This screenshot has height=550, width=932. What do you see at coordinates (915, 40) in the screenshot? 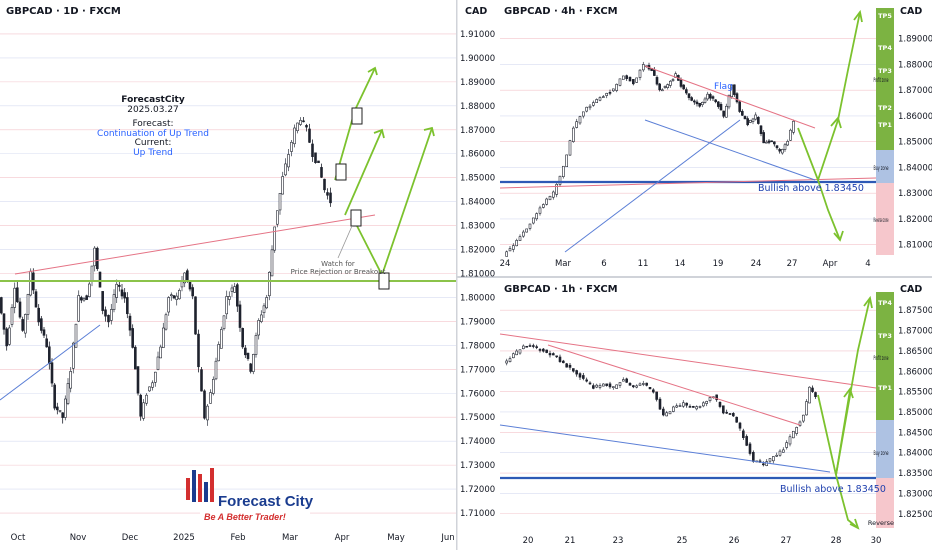
I see `h4-y-tick: 1.89000` at bounding box center [915, 40].